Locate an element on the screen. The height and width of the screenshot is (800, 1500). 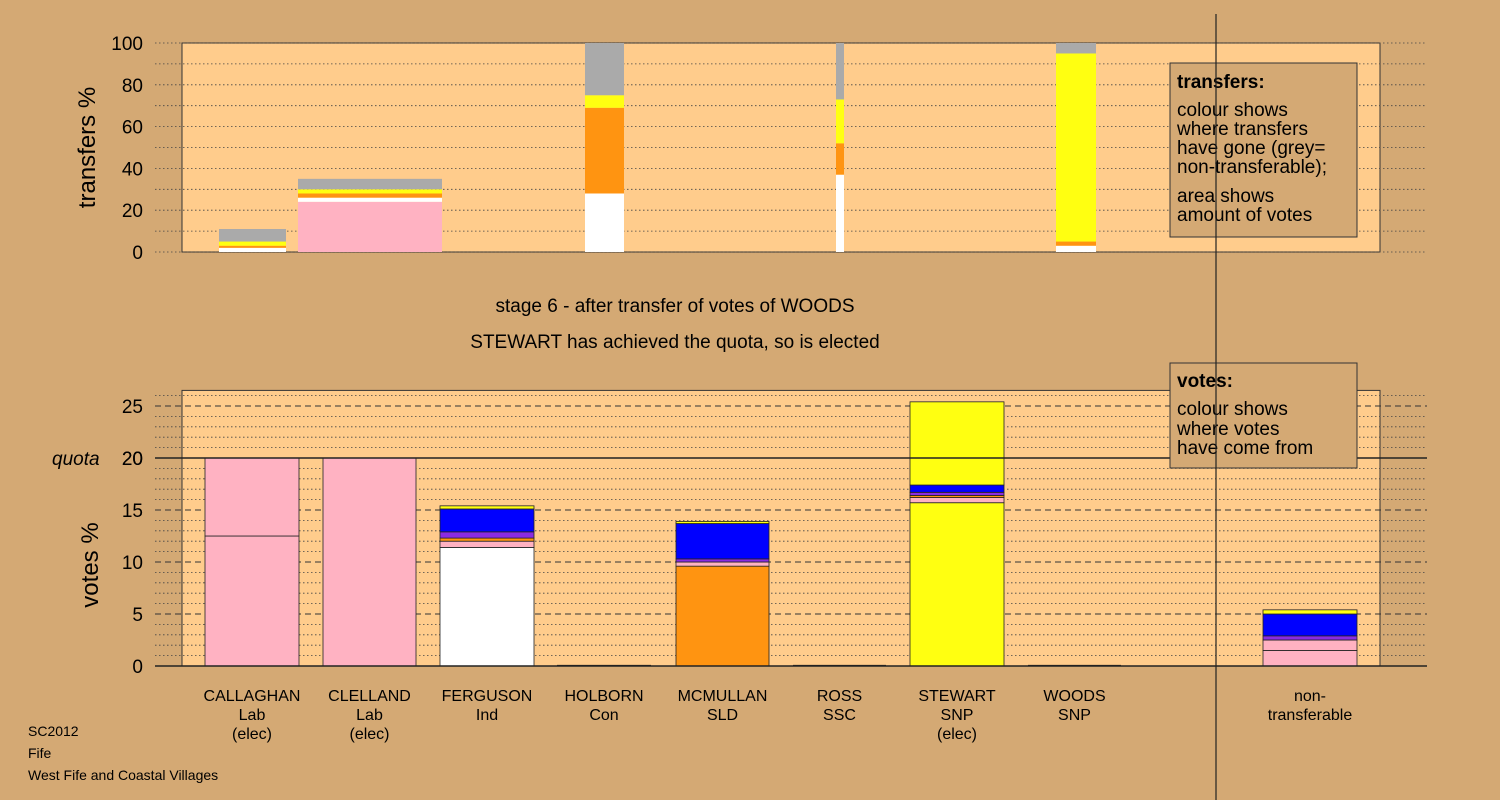
candidate-label: Ind is located at coordinates (487, 715).